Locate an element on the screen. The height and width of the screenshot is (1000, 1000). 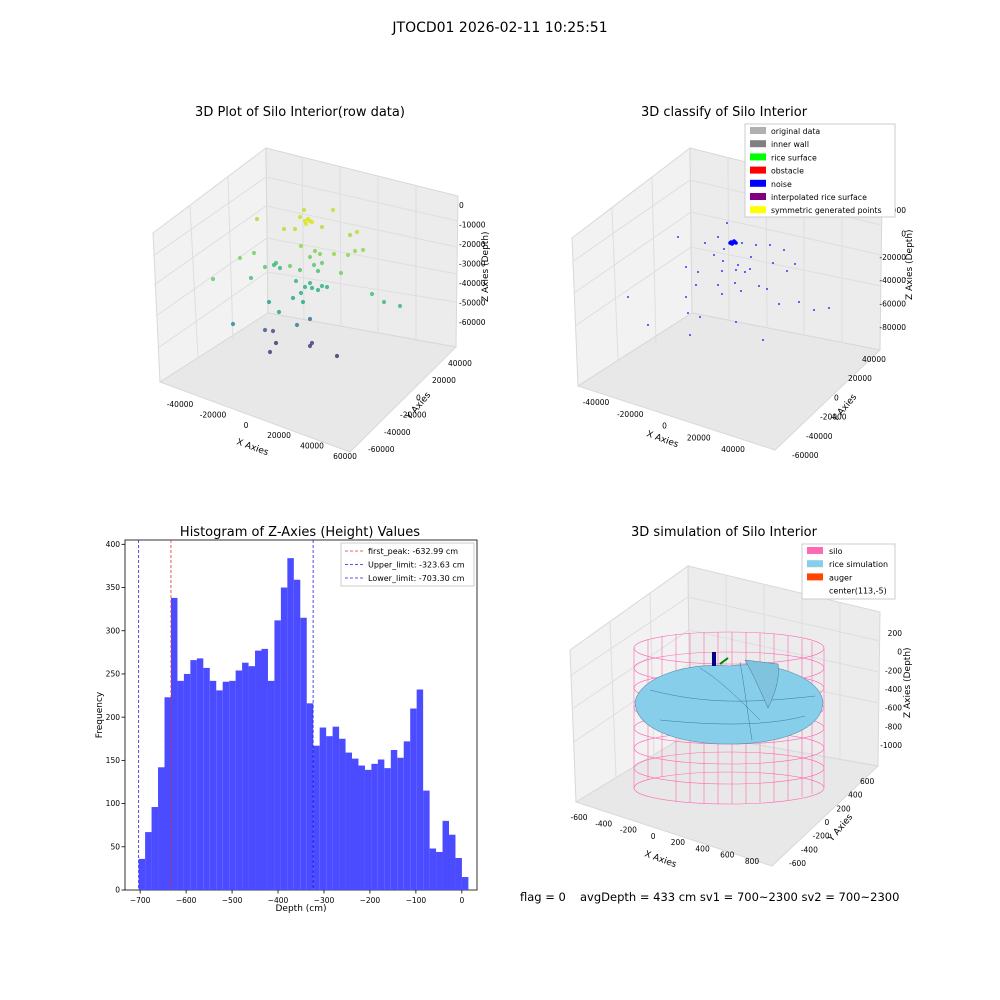
panel-simulation-3d-y-tick: -200 is located at coordinates (821, 836).